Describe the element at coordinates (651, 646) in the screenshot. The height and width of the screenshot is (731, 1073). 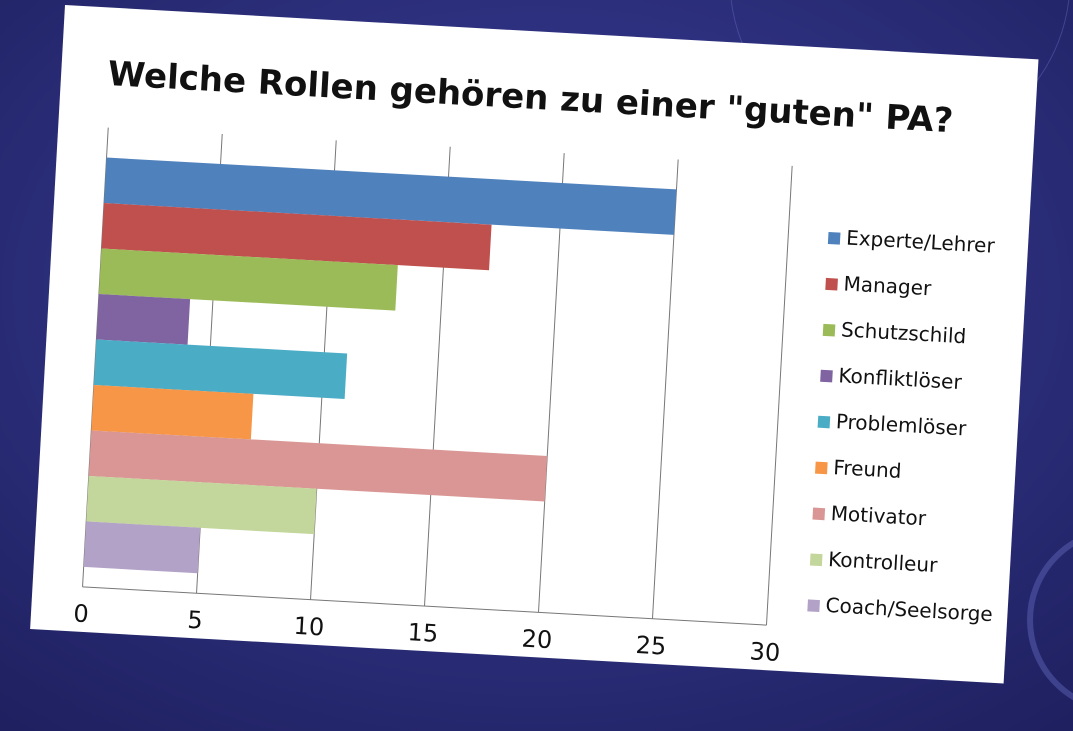
I see `x-tick-label: 25` at that location.